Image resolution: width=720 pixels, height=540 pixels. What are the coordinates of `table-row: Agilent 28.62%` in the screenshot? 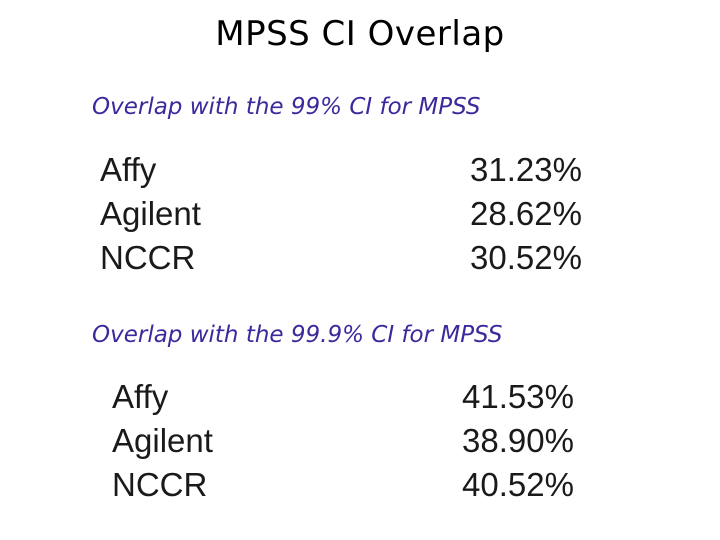 It's located at (360, 214).